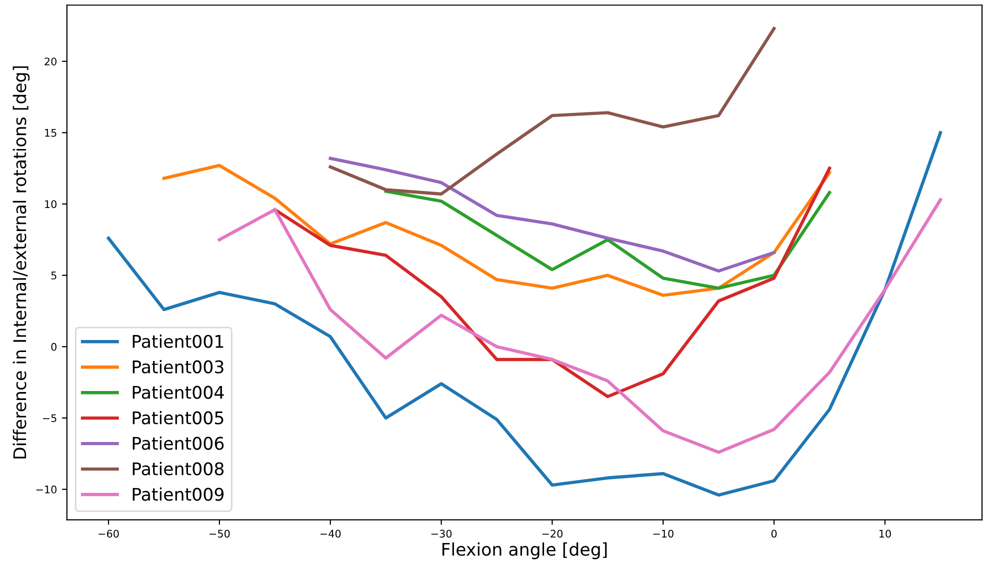  Describe the element at coordinates (178, 367) in the screenshot. I see `legend-label: Patient003` at that location.